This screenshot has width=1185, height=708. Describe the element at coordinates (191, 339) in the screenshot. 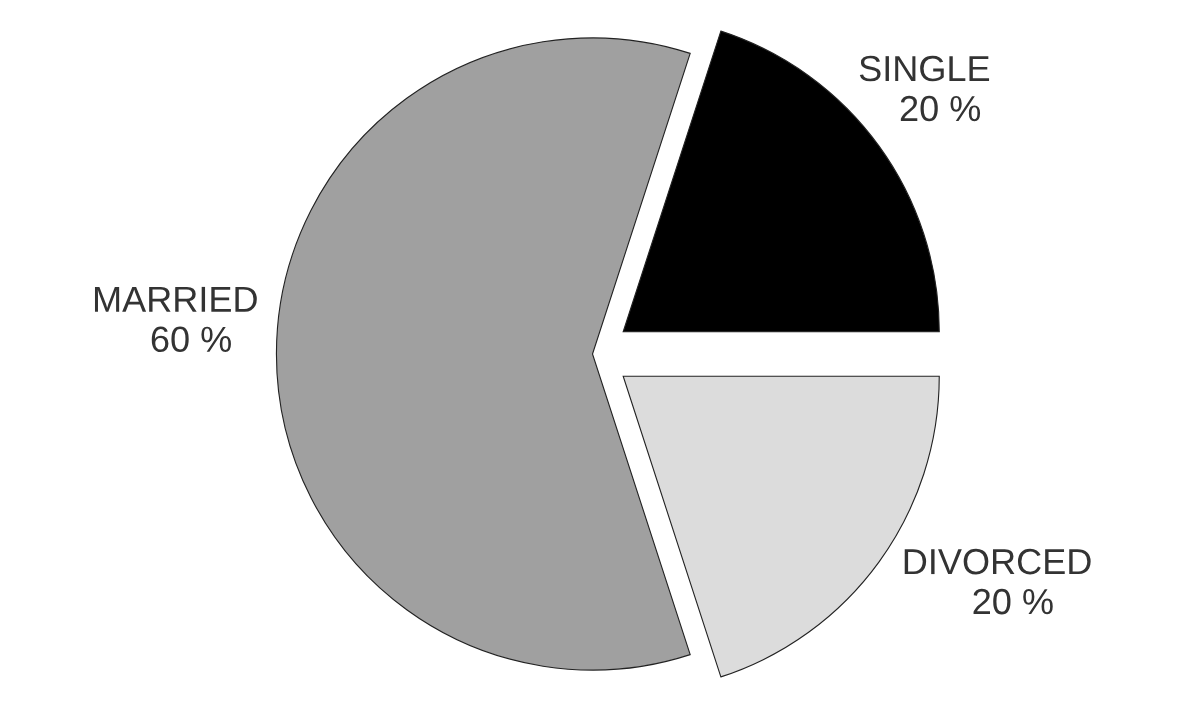

I see `data-label: 60 %` at that location.